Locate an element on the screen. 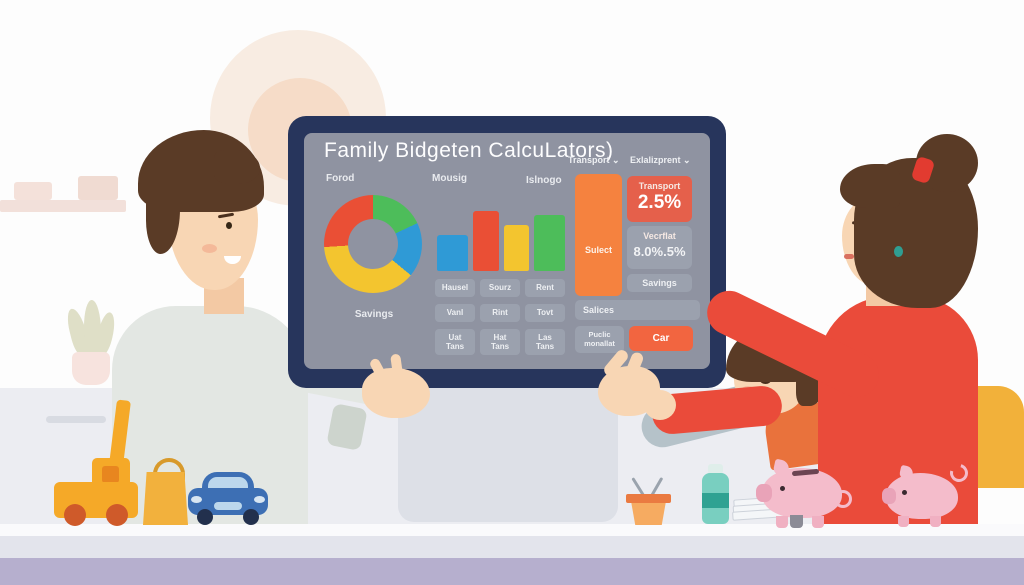 The width and height of the screenshot is (1024, 585). bottle-body is located at coordinates (715, 498).